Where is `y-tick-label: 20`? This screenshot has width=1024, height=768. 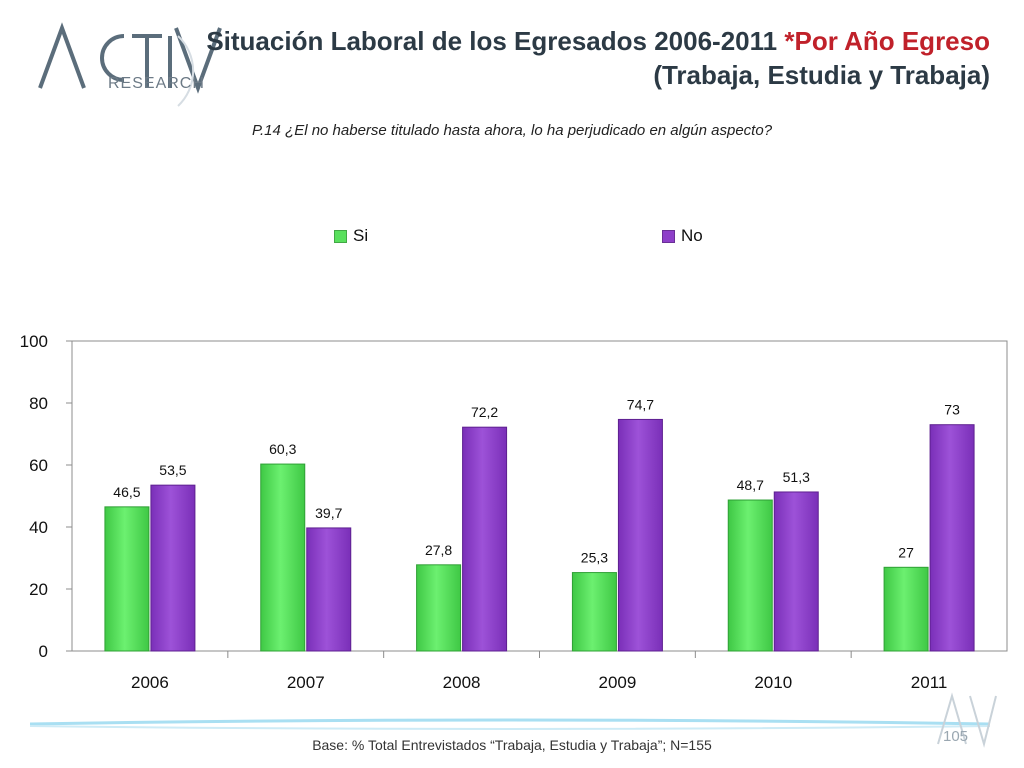 y-tick-label: 20 is located at coordinates (38, 589).